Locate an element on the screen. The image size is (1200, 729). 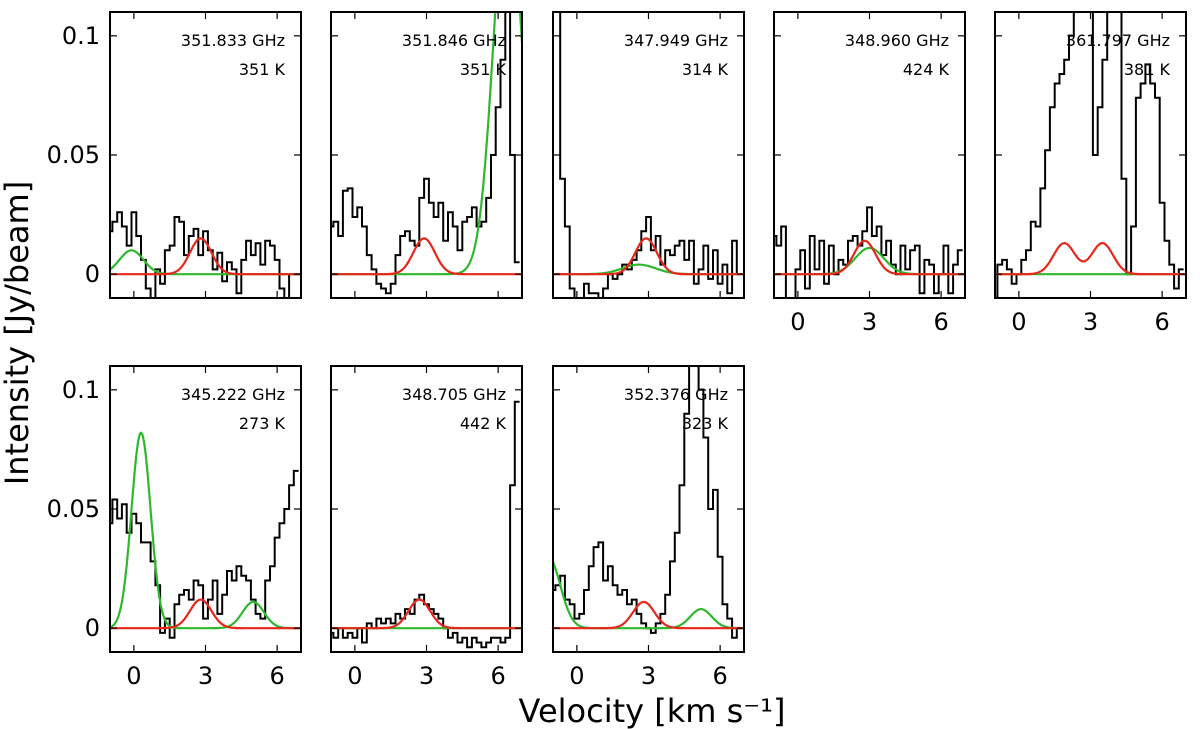
panel-8: 0 3 6 352.376 GHz 323 K is located at coordinates (648, 527).